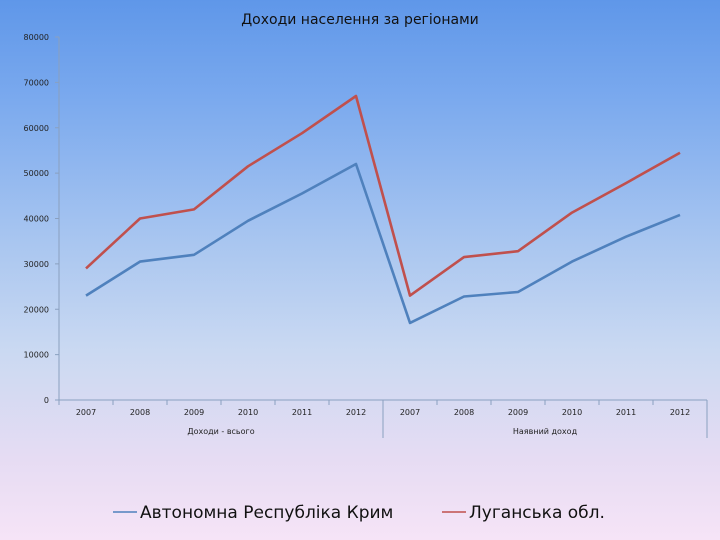  I want to click on y-tick-label: 30000, so click(36, 264).